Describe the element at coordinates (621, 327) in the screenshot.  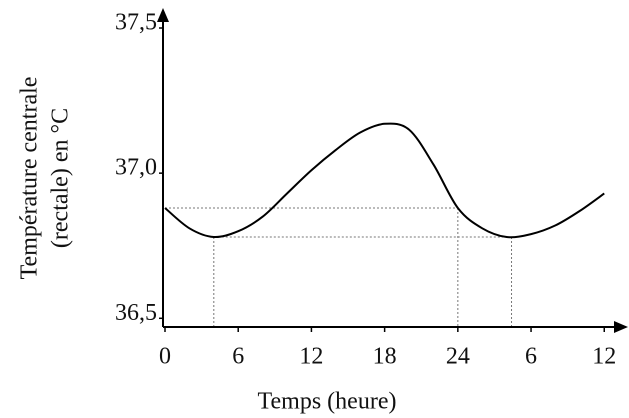
I see `x-axis-arrow` at that location.